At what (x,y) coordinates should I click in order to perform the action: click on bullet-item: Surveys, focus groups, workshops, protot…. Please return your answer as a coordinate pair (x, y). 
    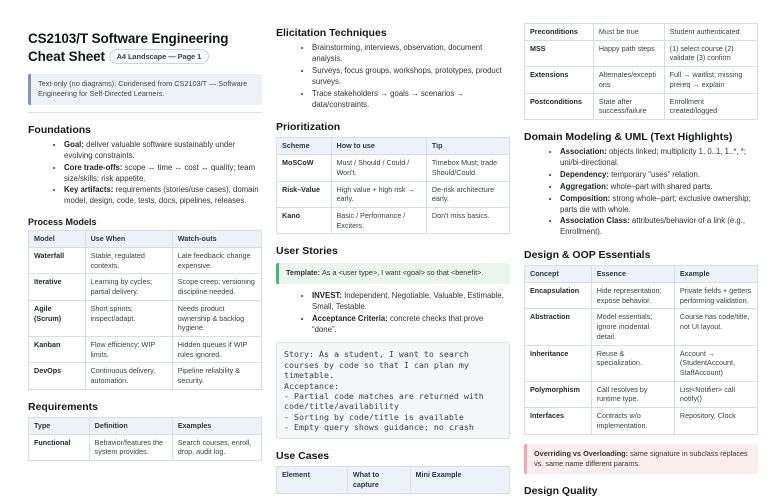
    Looking at the image, I should click on (411, 77).